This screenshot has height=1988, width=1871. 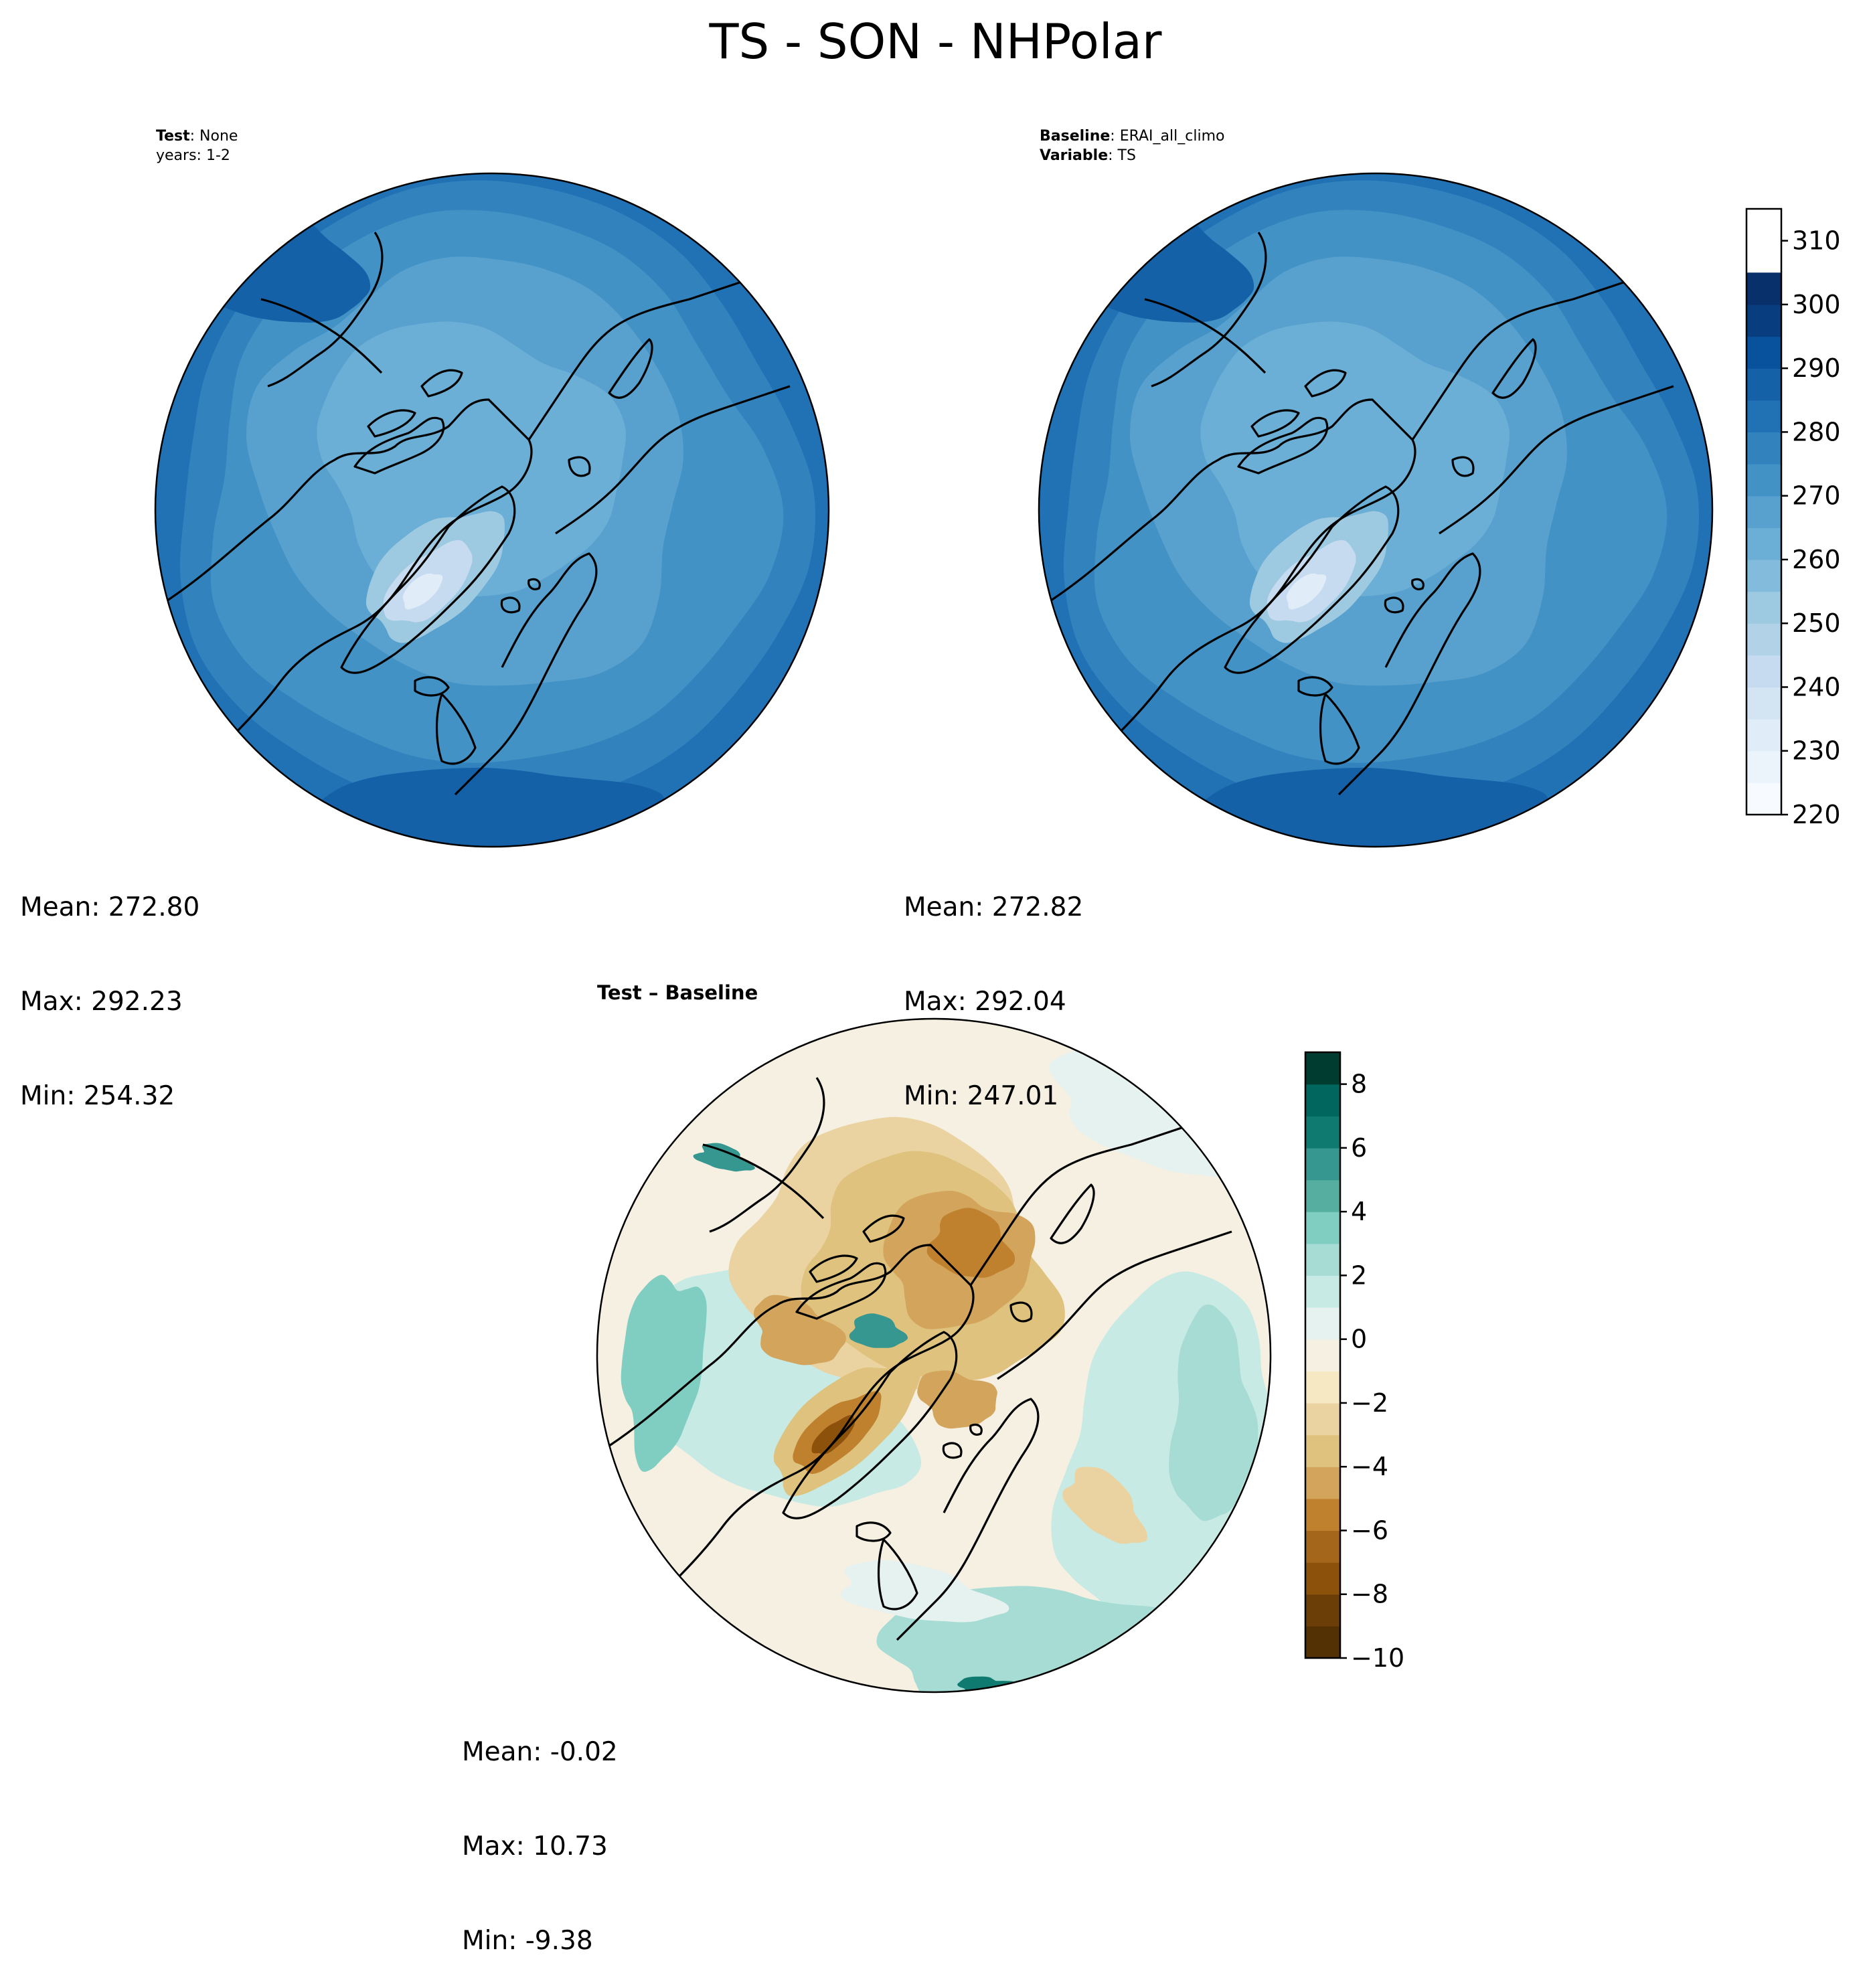 I want to click on difference-colorbar: −10 −8 −6 −4 −2 0 2 4 6 8, so click(x=1354, y=1362).